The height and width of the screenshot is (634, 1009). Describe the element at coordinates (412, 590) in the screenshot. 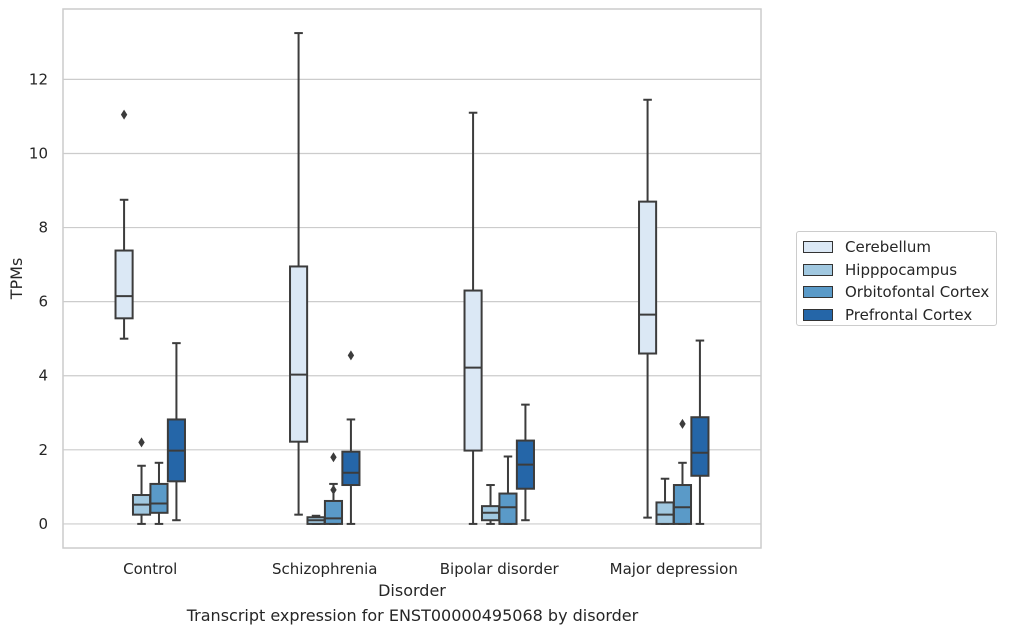

I see `x-axis-label: Disorder` at that location.